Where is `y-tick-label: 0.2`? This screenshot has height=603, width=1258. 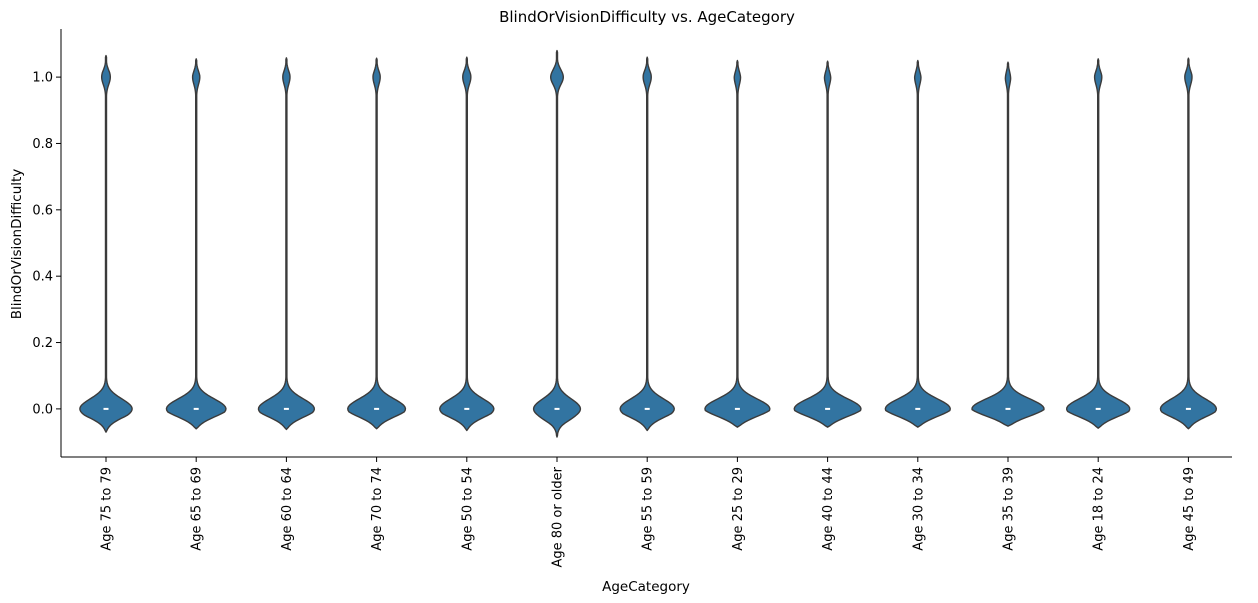
y-tick-label: 0.2 is located at coordinates (42, 343).